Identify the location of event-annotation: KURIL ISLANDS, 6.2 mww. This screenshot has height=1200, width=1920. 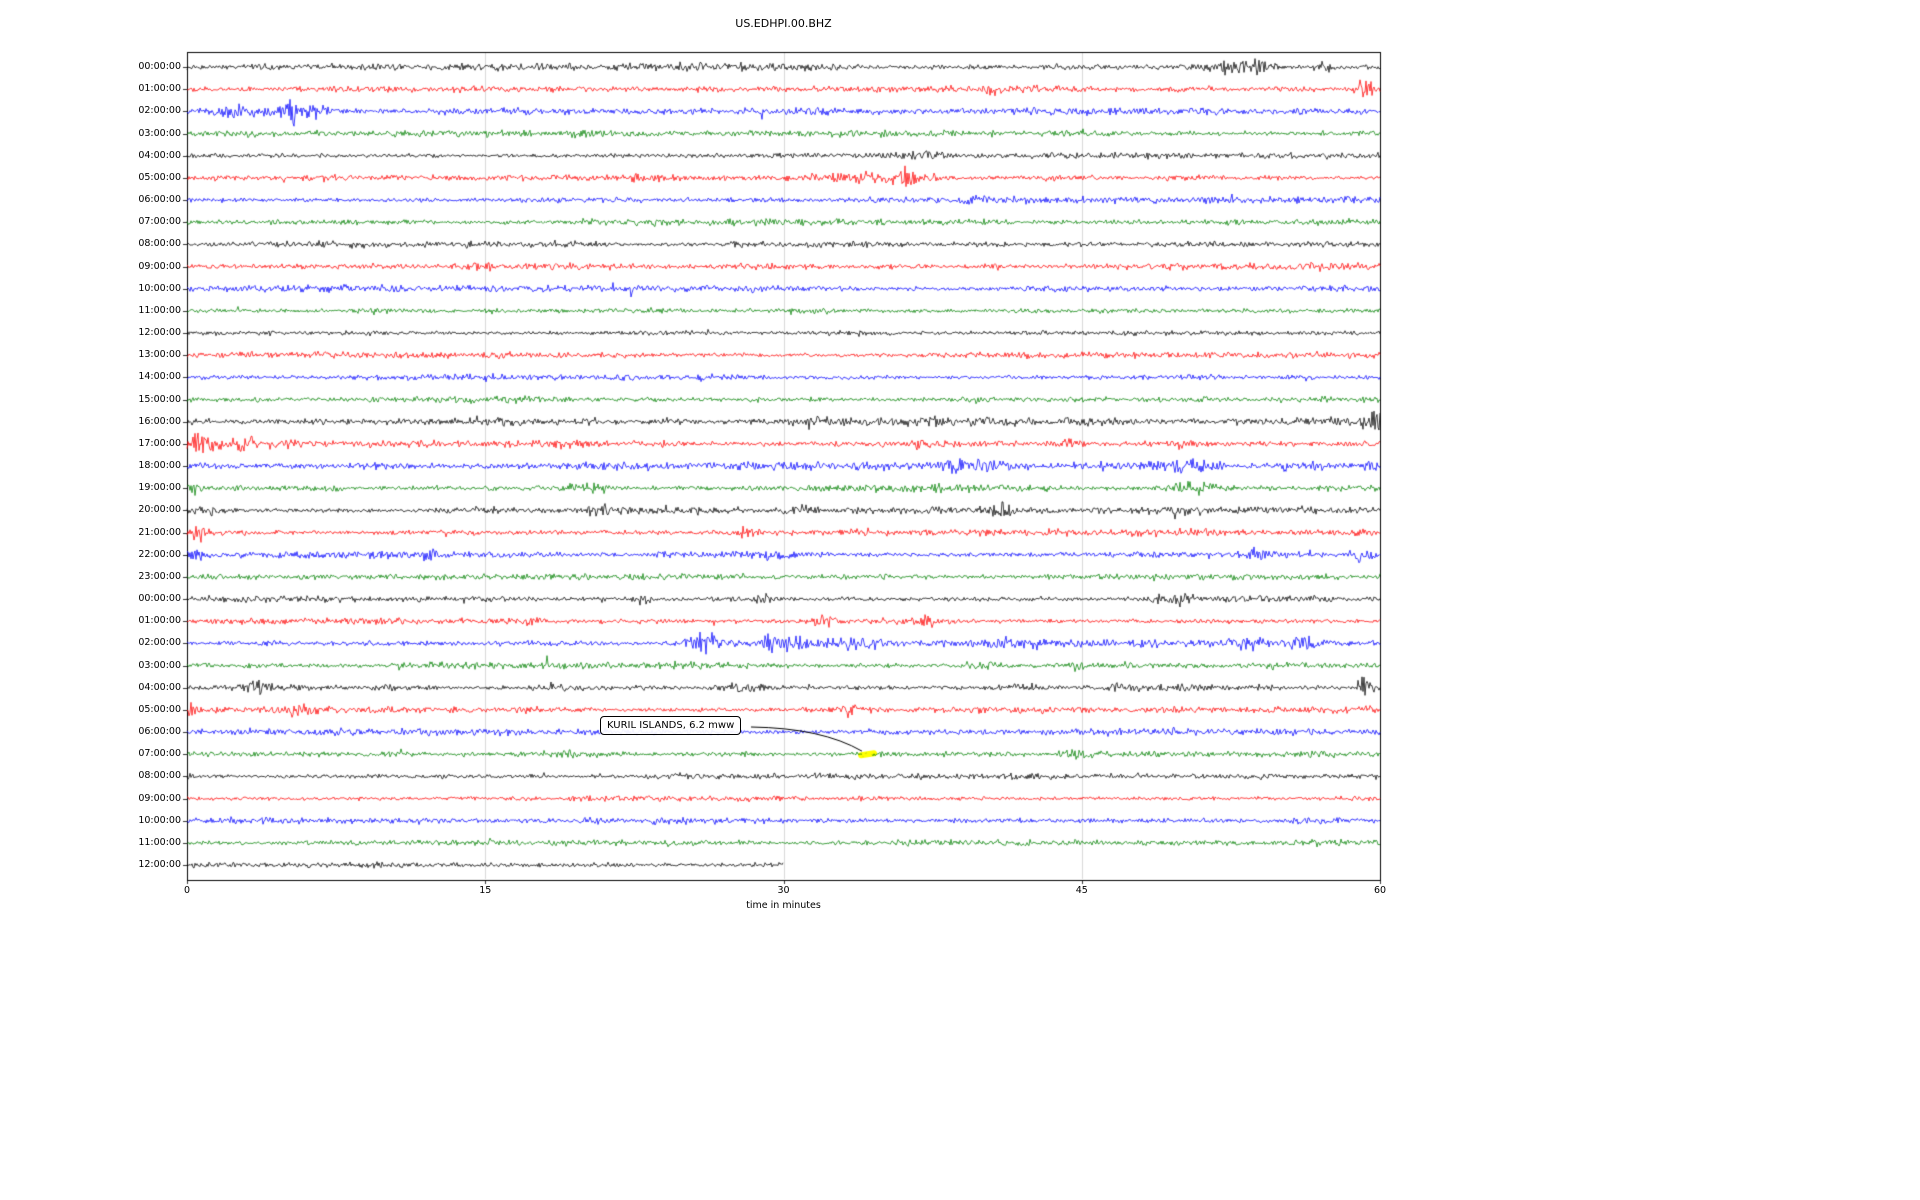
(671, 725).